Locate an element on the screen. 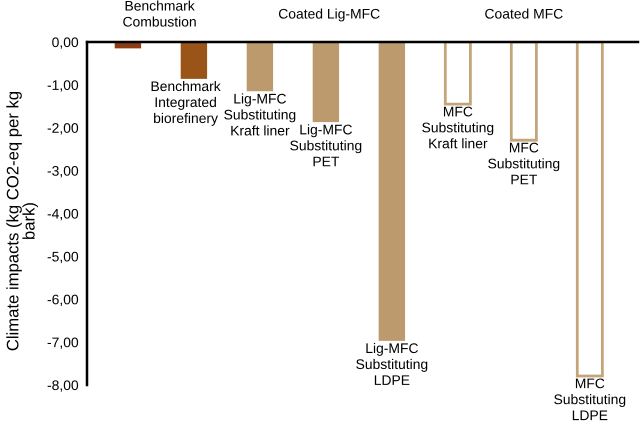 The width and height of the screenshot is (641, 427). y-tick-label: -8,00 is located at coordinates (63, 386).